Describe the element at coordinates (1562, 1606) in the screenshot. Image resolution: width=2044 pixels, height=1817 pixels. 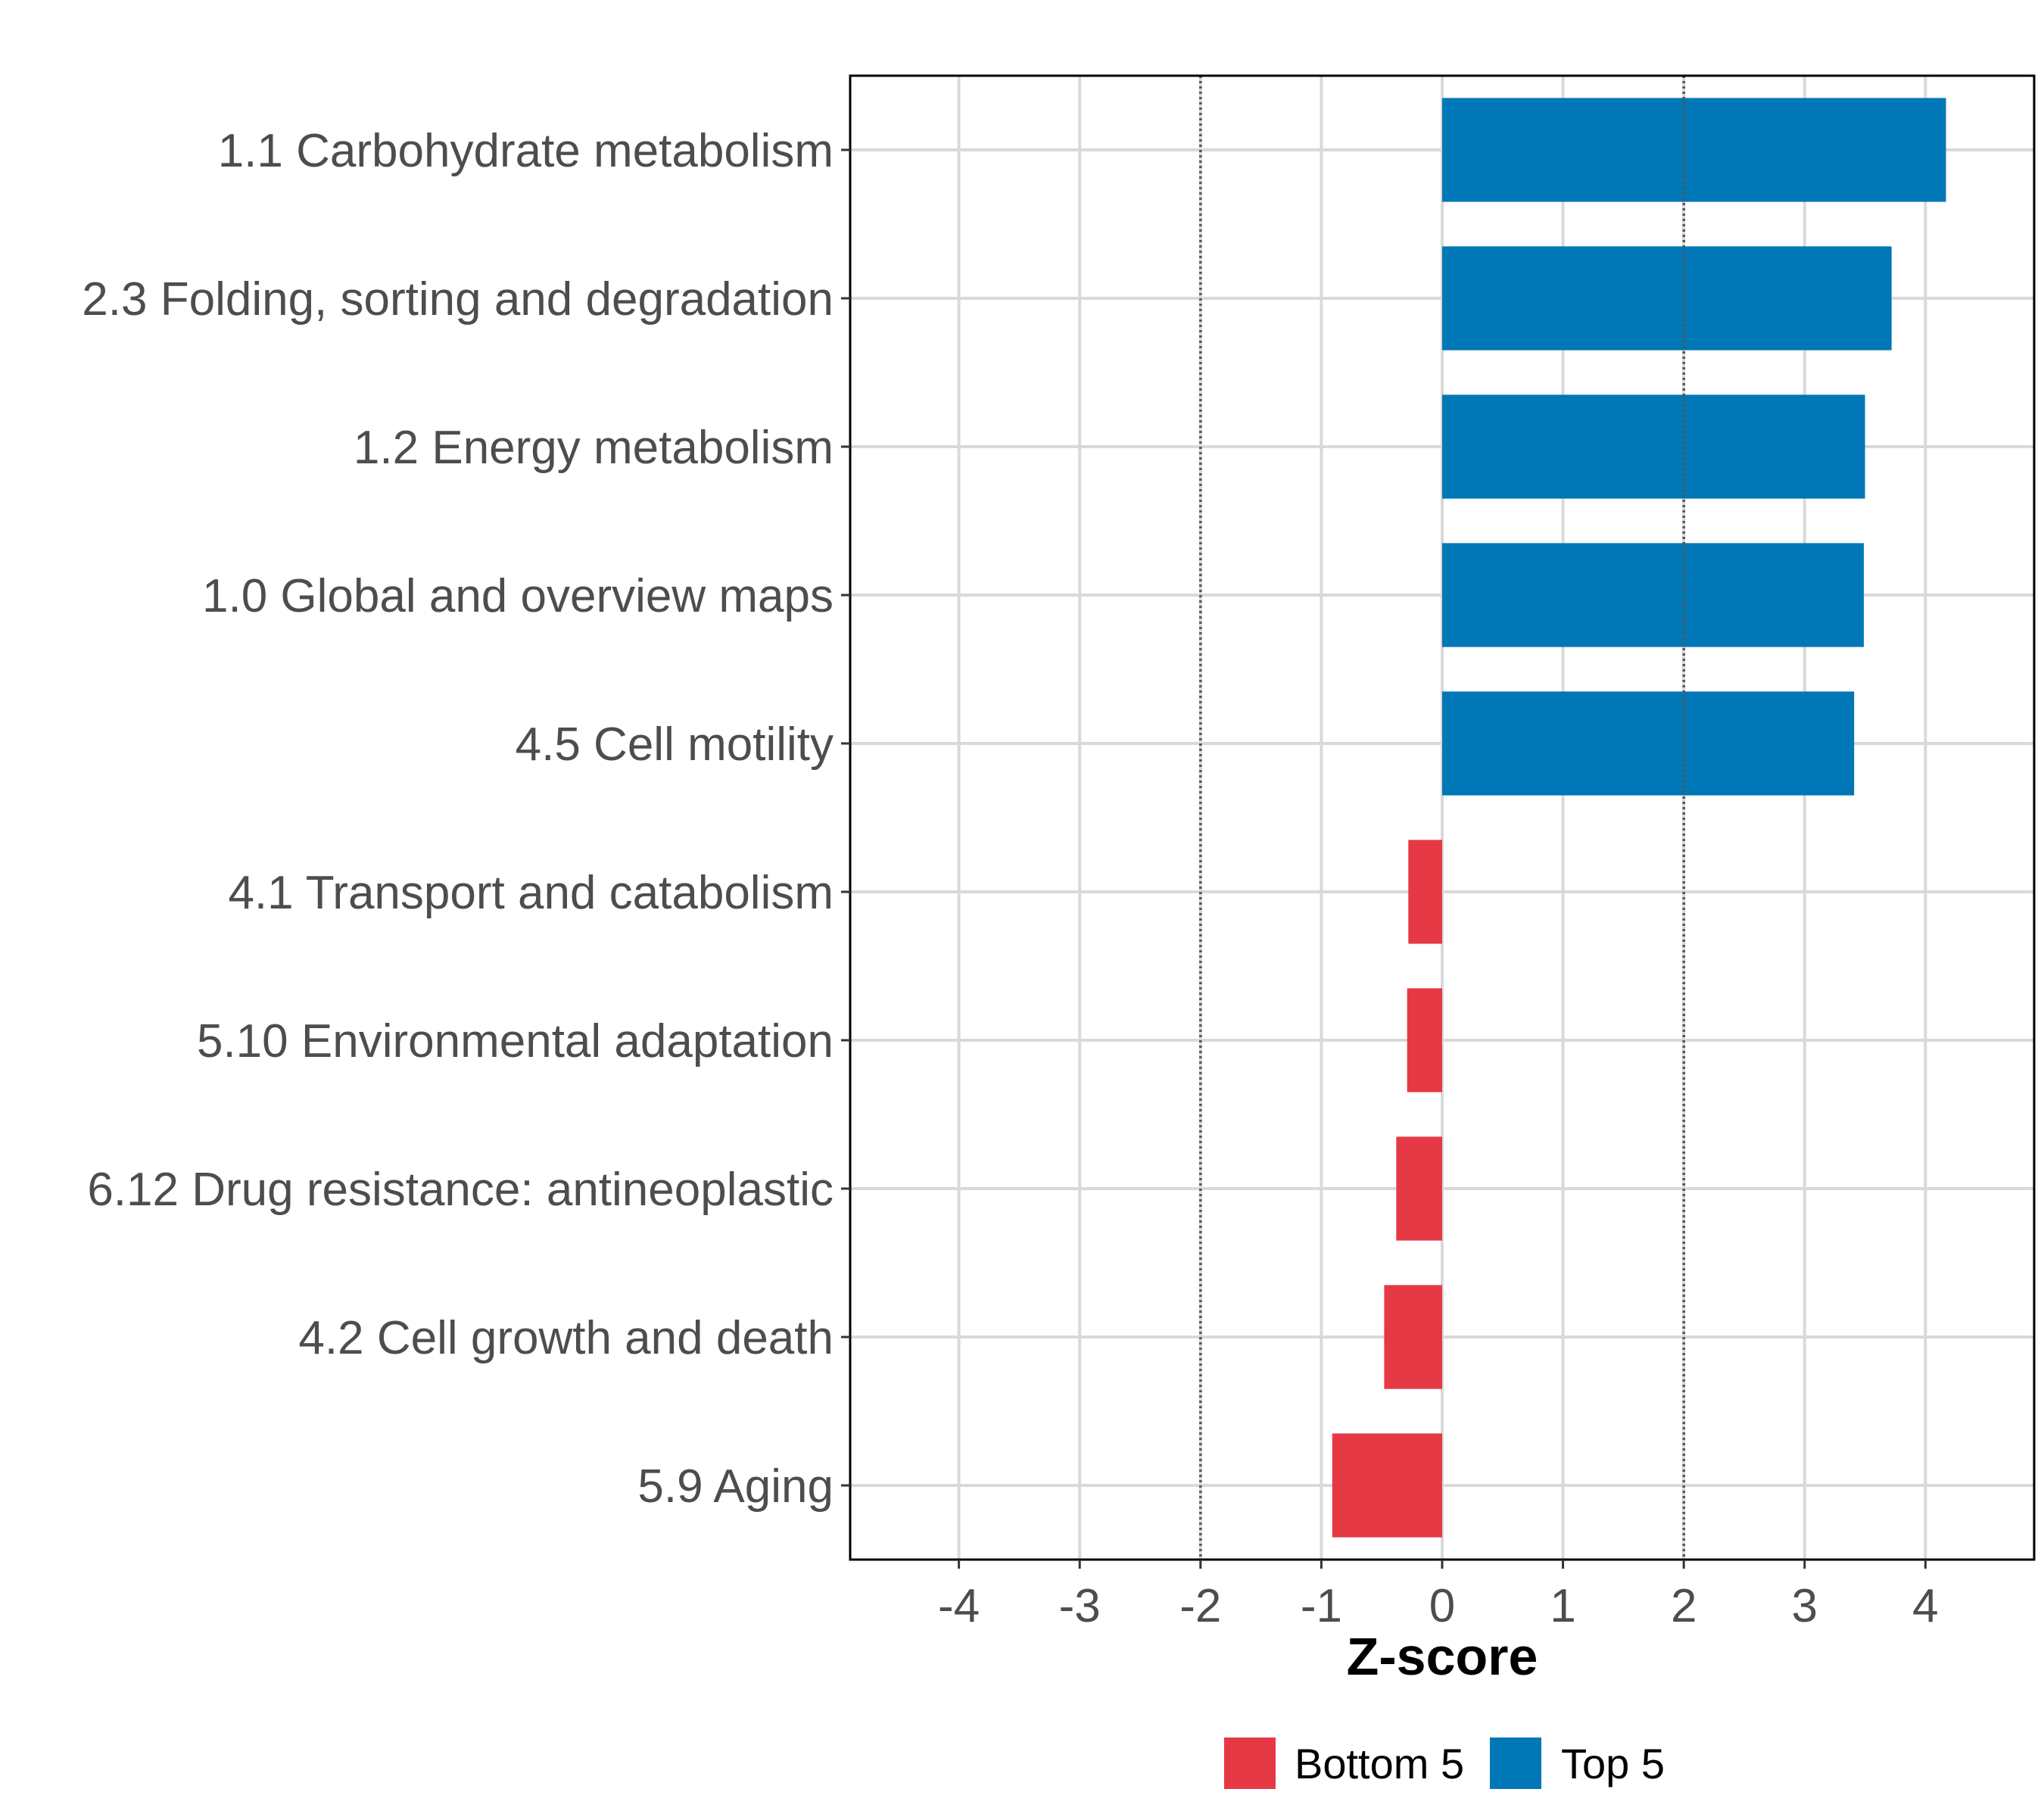
I see `x-tick-label: 1` at that location.